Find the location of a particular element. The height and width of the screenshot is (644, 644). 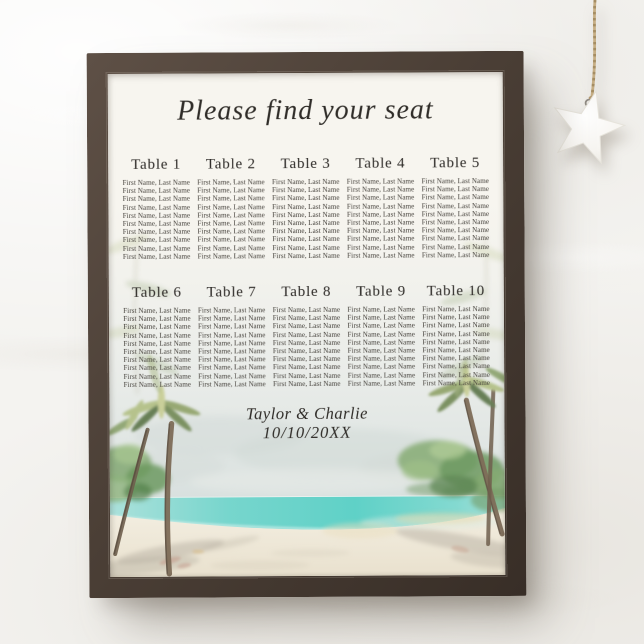

table-label: Table 6 is located at coordinates (156, 292).